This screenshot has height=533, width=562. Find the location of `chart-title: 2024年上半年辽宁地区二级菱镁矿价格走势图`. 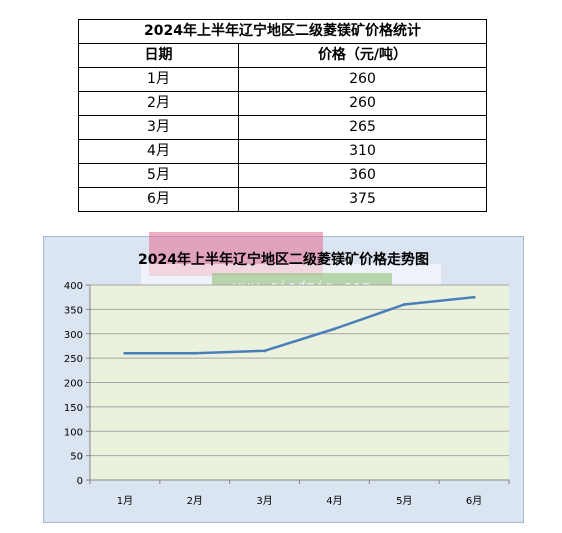

chart-title: 2024年上半年辽宁地区二级菱镁矿价格走势图 is located at coordinates (283, 260).